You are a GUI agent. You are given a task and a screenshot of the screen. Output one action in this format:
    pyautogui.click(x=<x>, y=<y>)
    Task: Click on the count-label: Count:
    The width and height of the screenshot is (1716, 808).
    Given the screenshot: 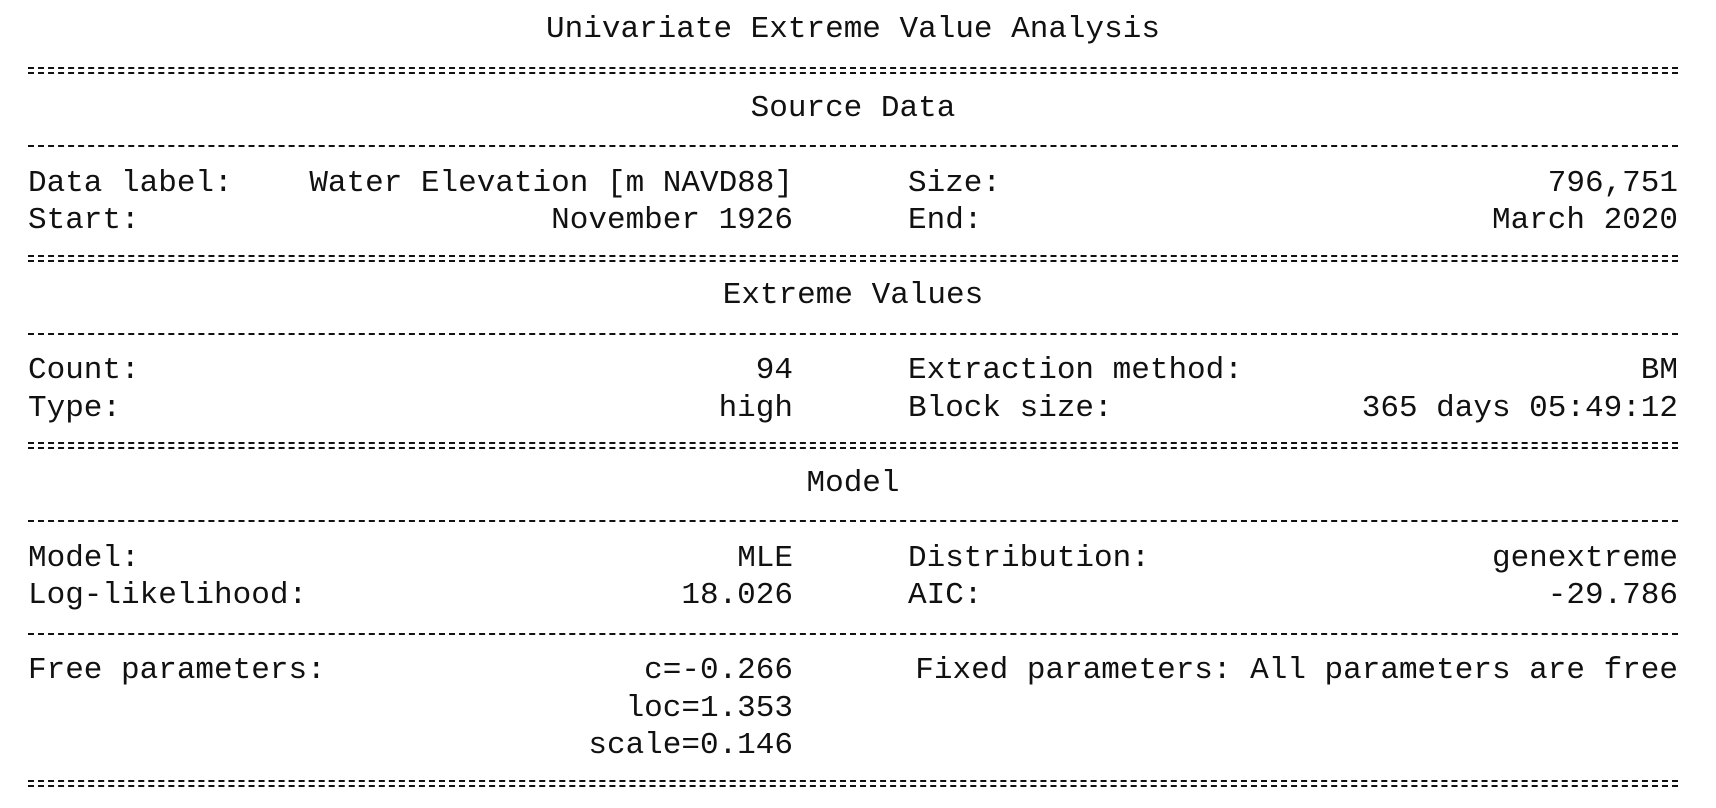 What is the action you would take?
    pyautogui.click(x=84, y=370)
    